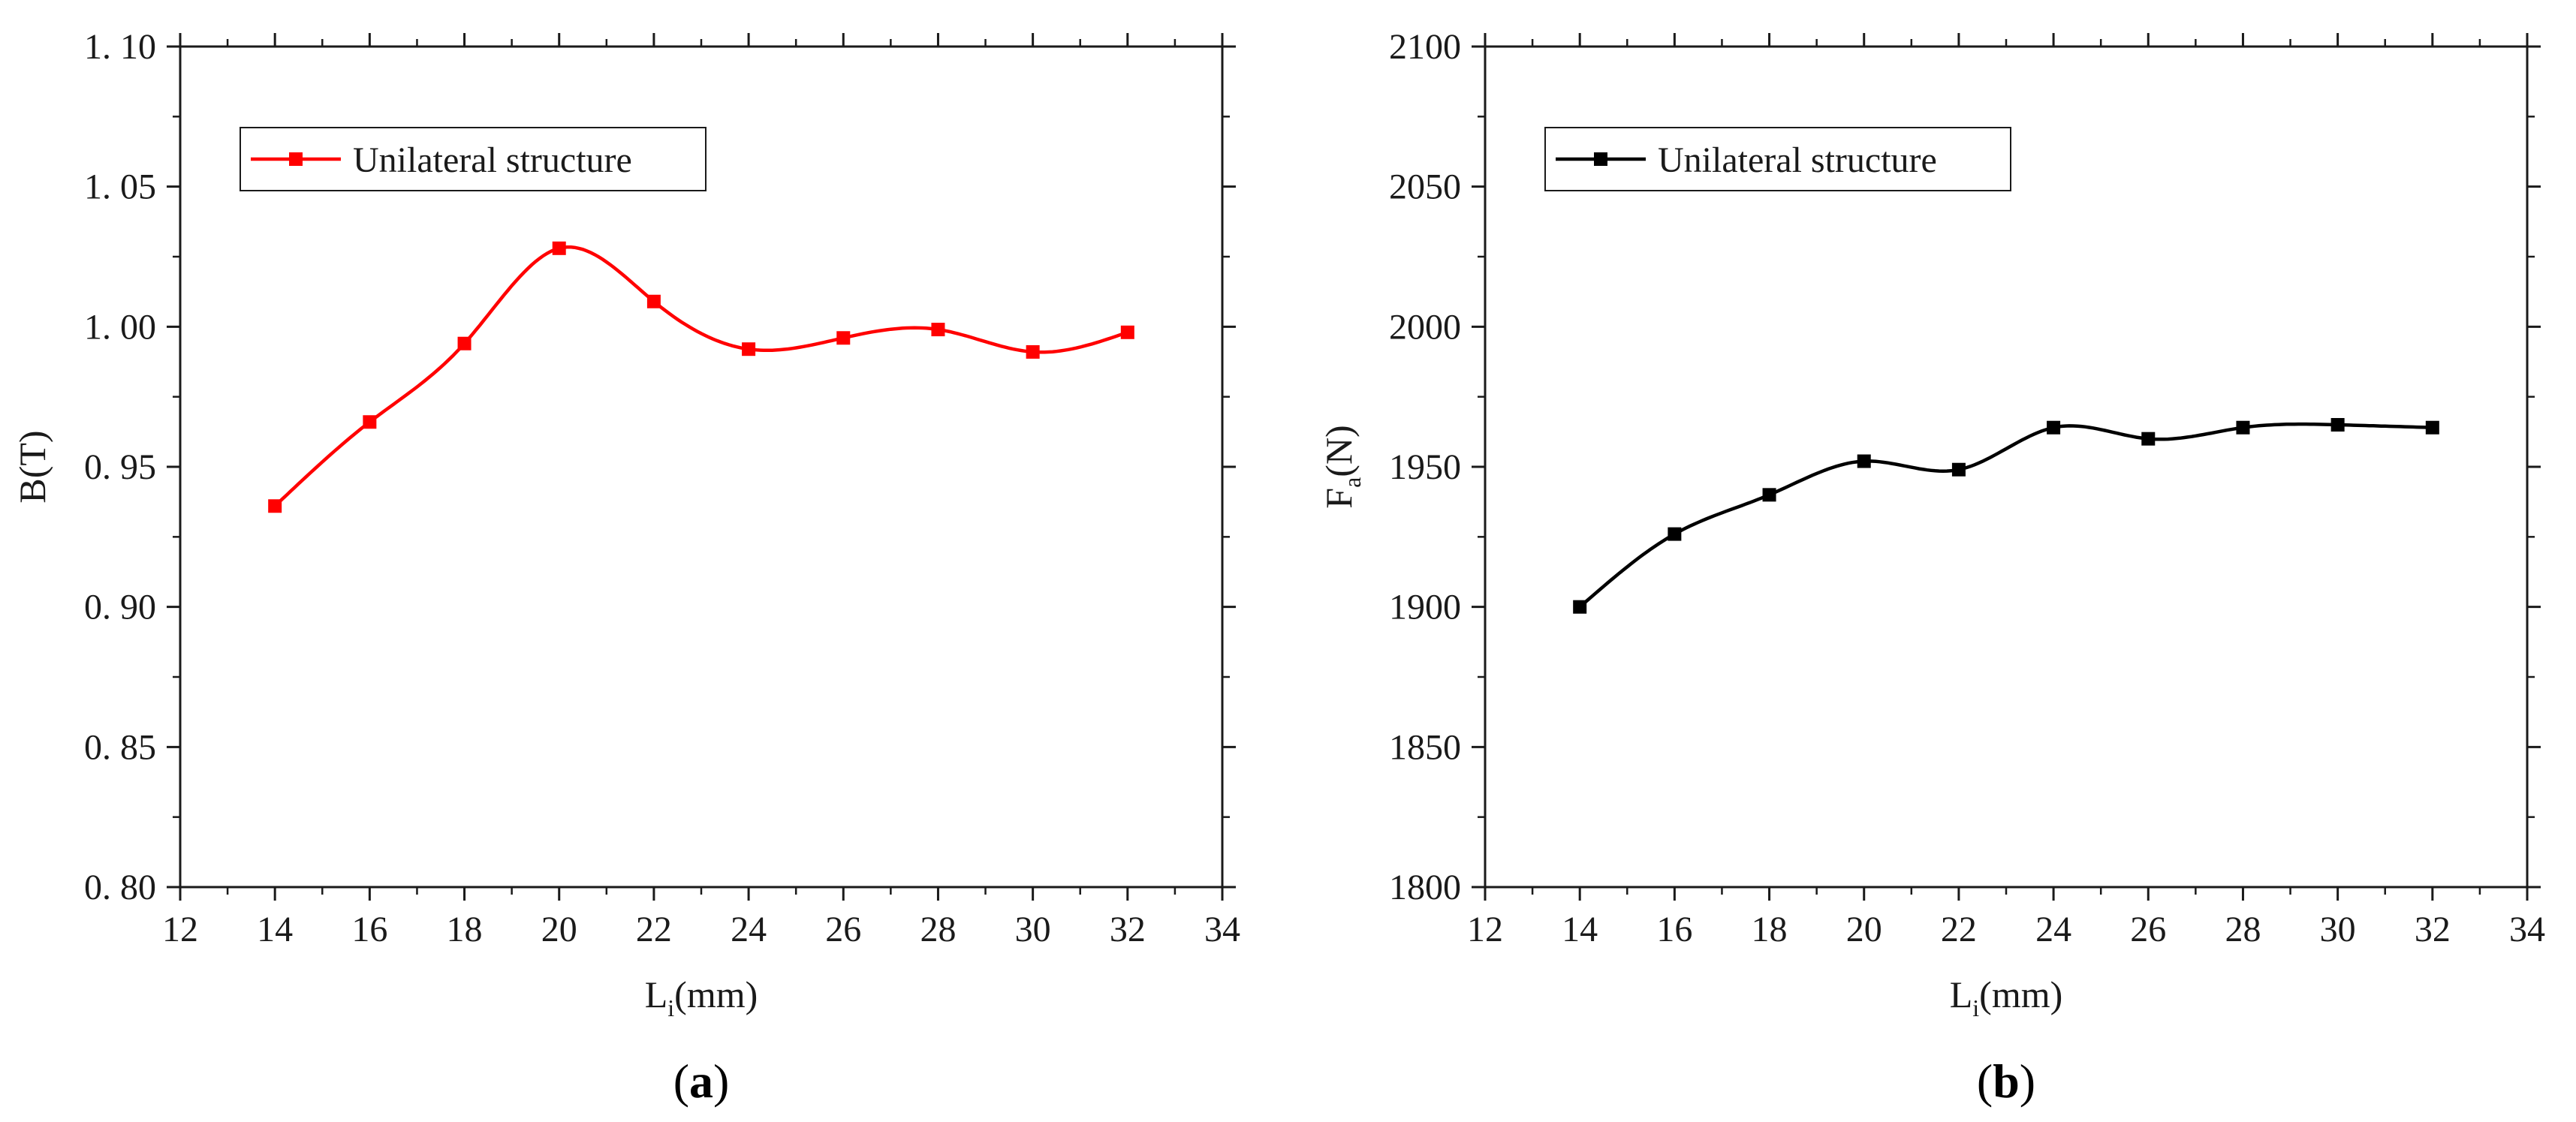 This screenshot has width=2576, height=1122. What do you see at coordinates (1425, 187) in the screenshot?
I see `y-tick-label: 2050` at bounding box center [1425, 187].